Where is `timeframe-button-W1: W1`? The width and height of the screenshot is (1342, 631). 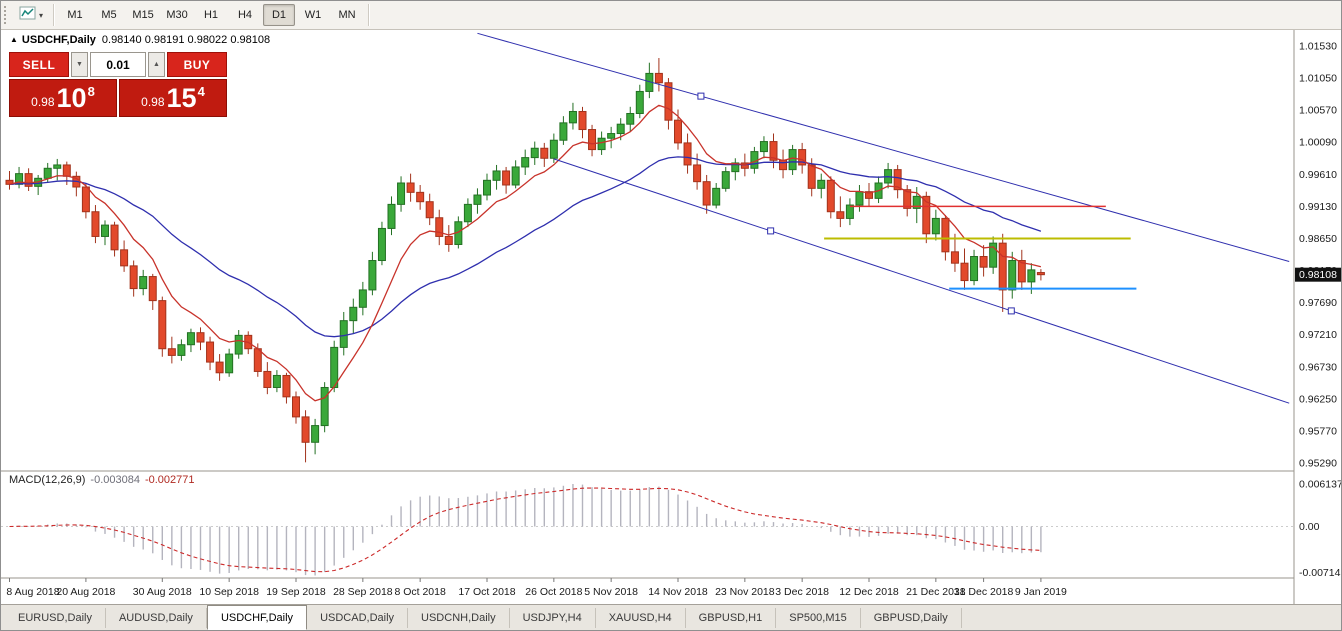
timeframe-button-W1: W1 is located at coordinates (313, 15).